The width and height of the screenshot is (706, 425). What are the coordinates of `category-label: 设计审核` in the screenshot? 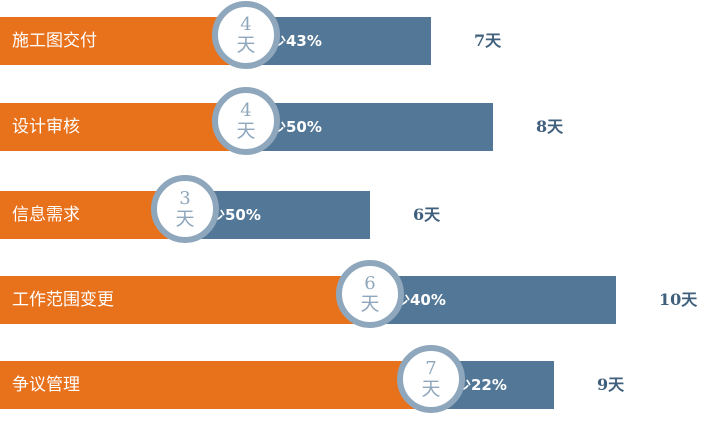 It's located at (46, 127).